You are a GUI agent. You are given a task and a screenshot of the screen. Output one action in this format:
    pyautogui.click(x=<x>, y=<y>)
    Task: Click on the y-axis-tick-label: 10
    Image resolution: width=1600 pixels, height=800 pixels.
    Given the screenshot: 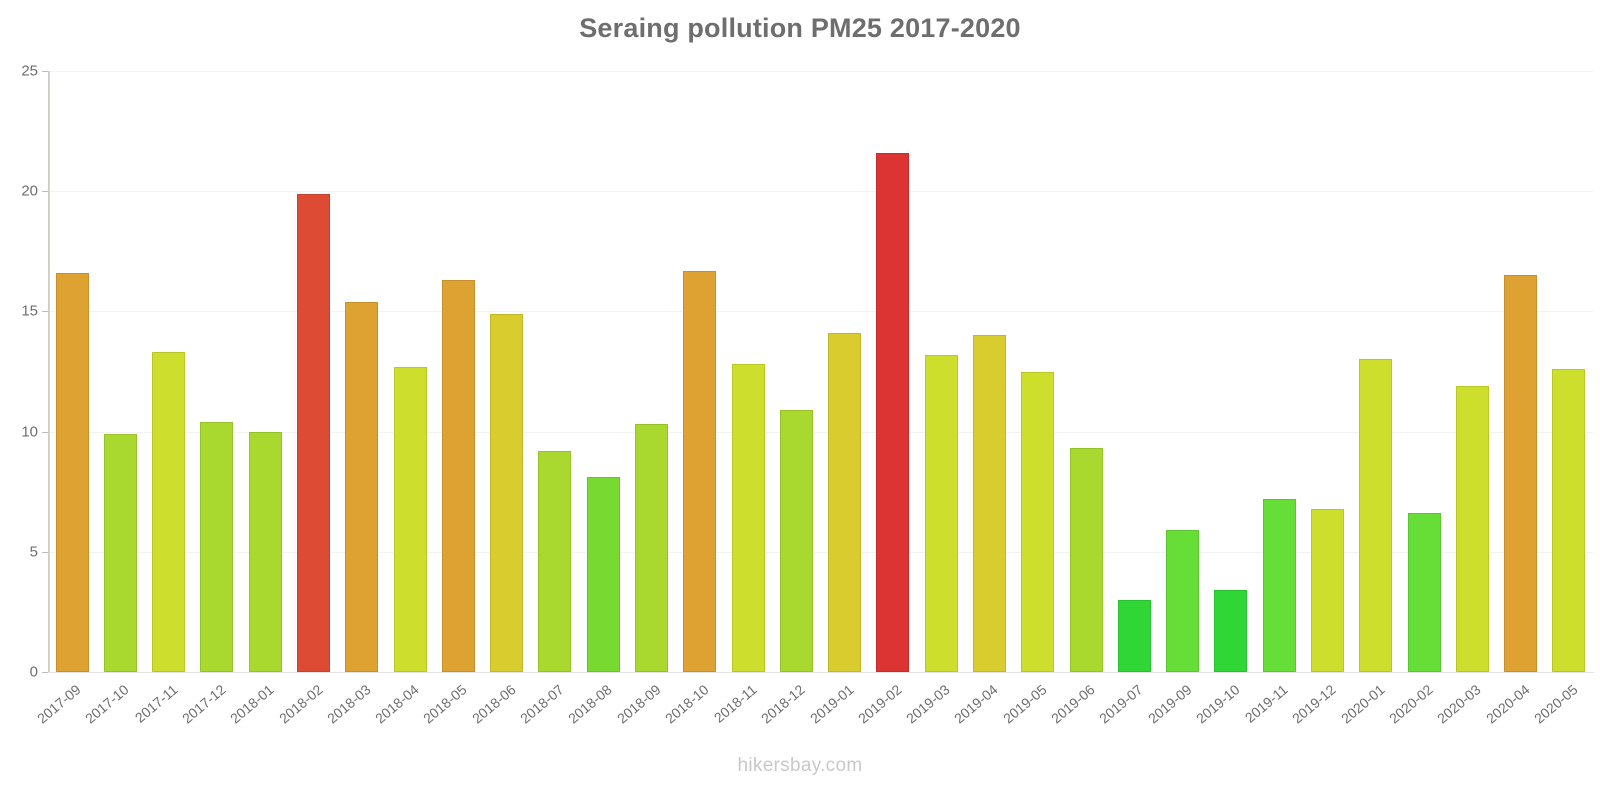 What is the action you would take?
    pyautogui.click(x=29, y=432)
    